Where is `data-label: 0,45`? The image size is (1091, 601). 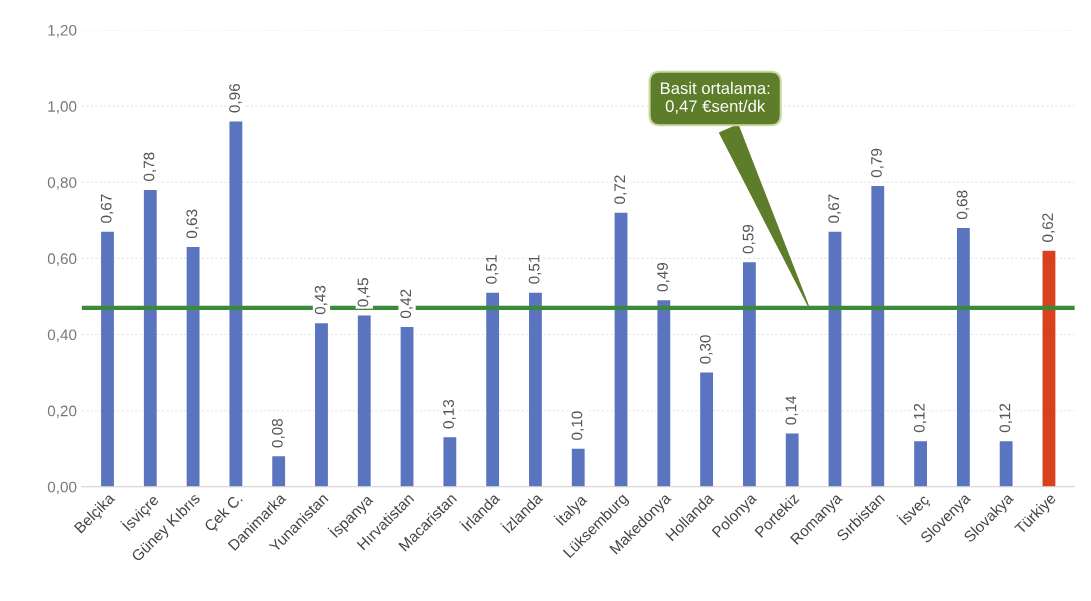
data-label: 0,45 is located at coordinates (364, 292).